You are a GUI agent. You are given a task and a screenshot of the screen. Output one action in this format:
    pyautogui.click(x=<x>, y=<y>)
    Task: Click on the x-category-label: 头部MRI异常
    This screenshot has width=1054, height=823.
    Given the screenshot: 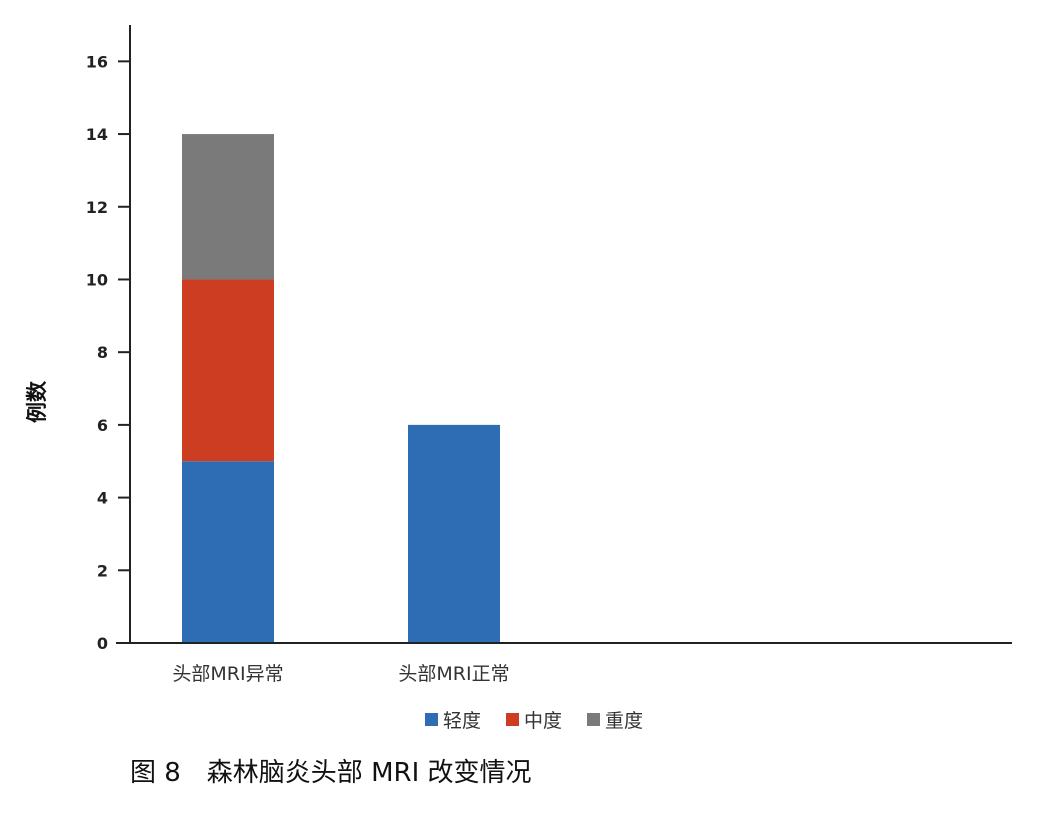 What is the action you would take?
    pyautogui.click(x=227, y=674)
    